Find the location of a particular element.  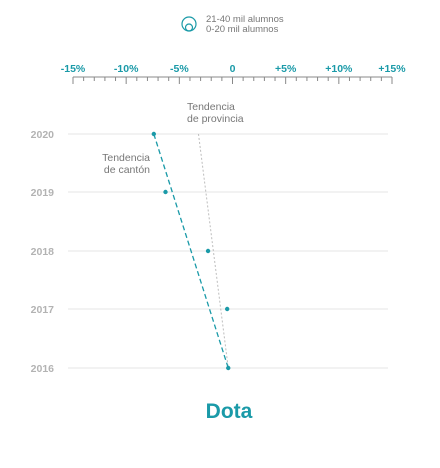

legend-circle-small-icon is located at coordinates (189, 27).